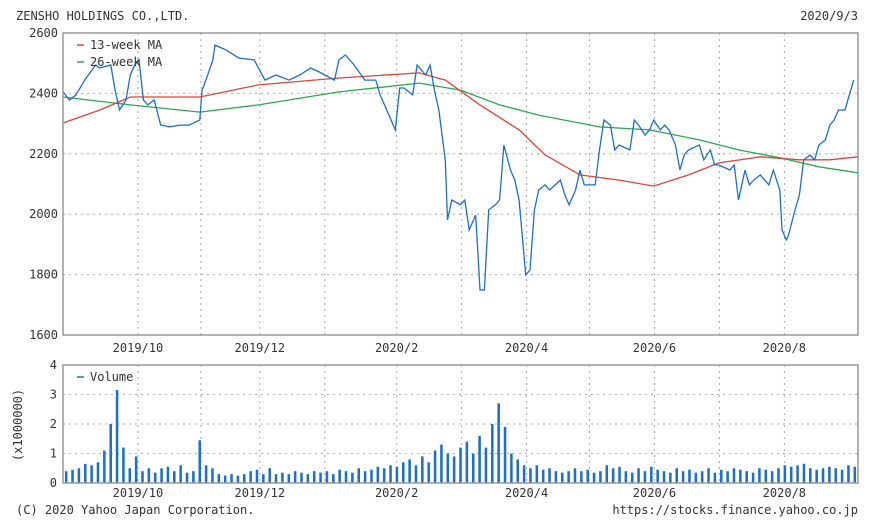  What do you see at coordinates (18, 425) in the screenshot?
I see `volume-axis-unit-label: (x1000000)` at bounding box center [18, 425].